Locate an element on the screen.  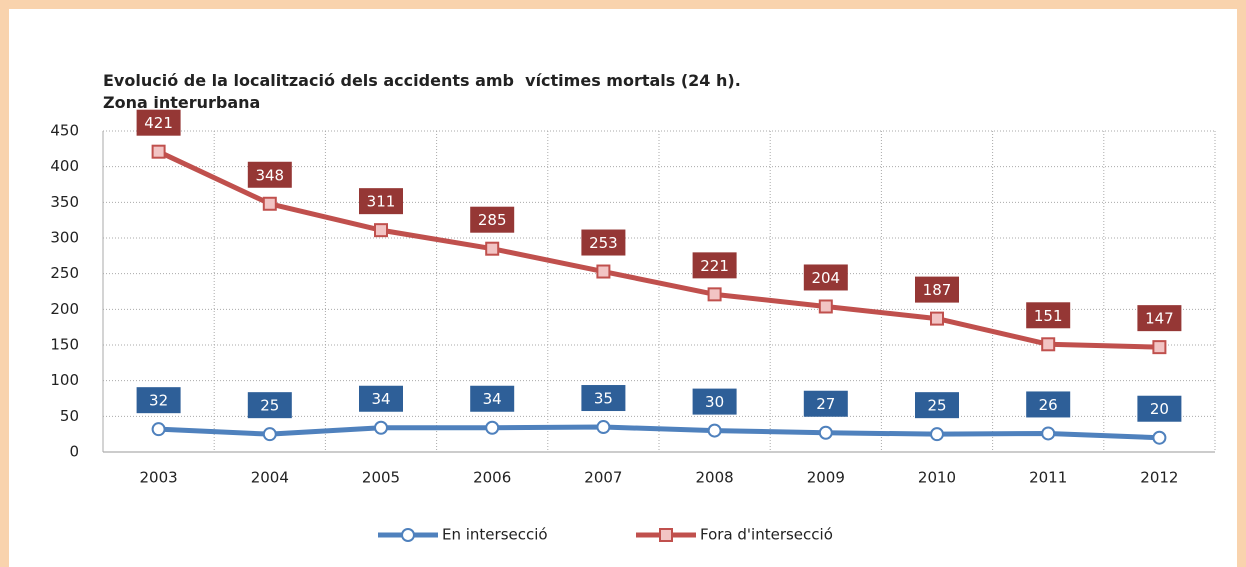
x-tick-label: 2012 is located at coordinates (1159, 478).